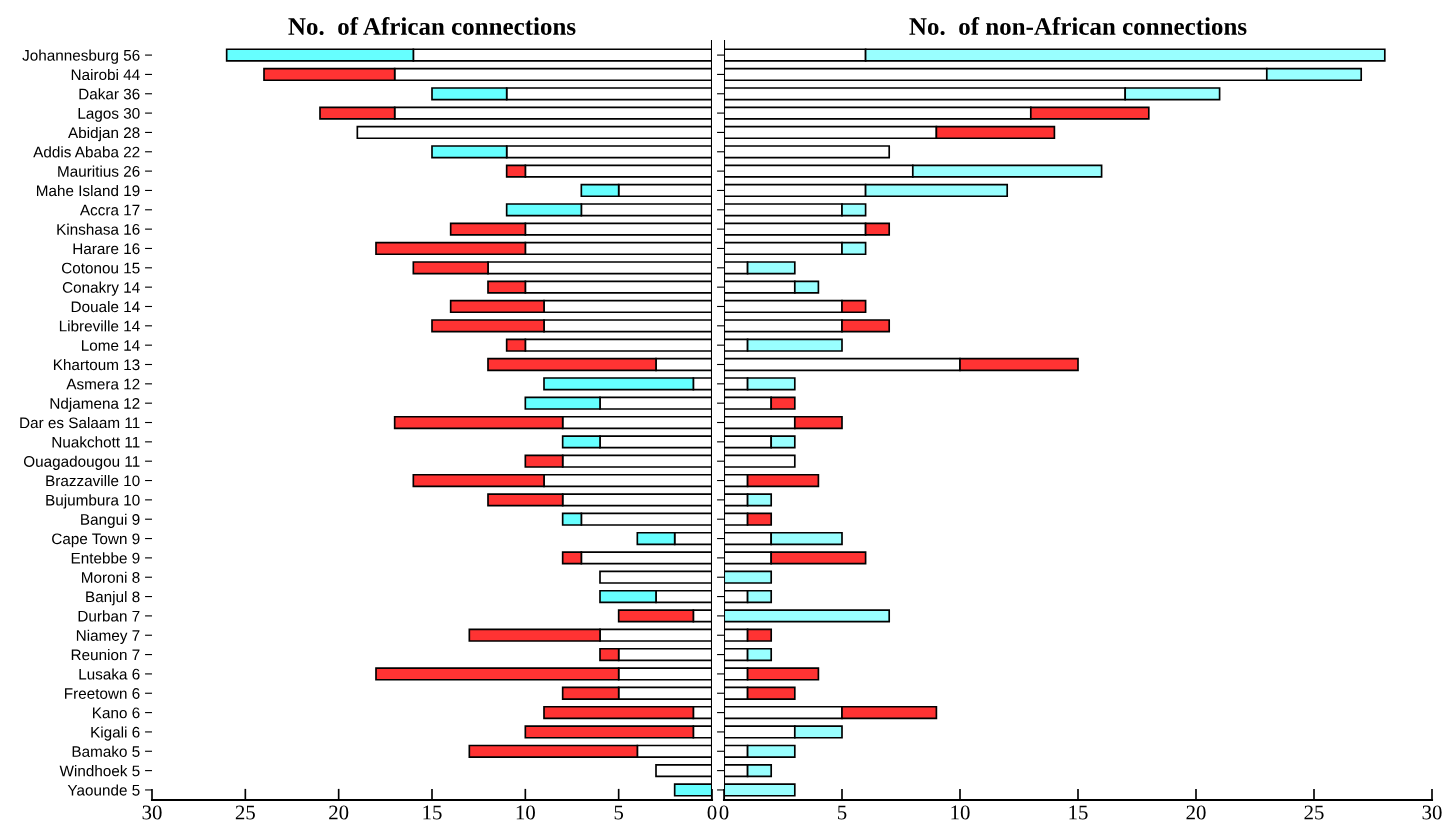 The image size is (1443, 838). Describe the element at coordinates (80, 422) in the screenshot. I see `y-tick-label: Dar es Salaam 11` at that location.